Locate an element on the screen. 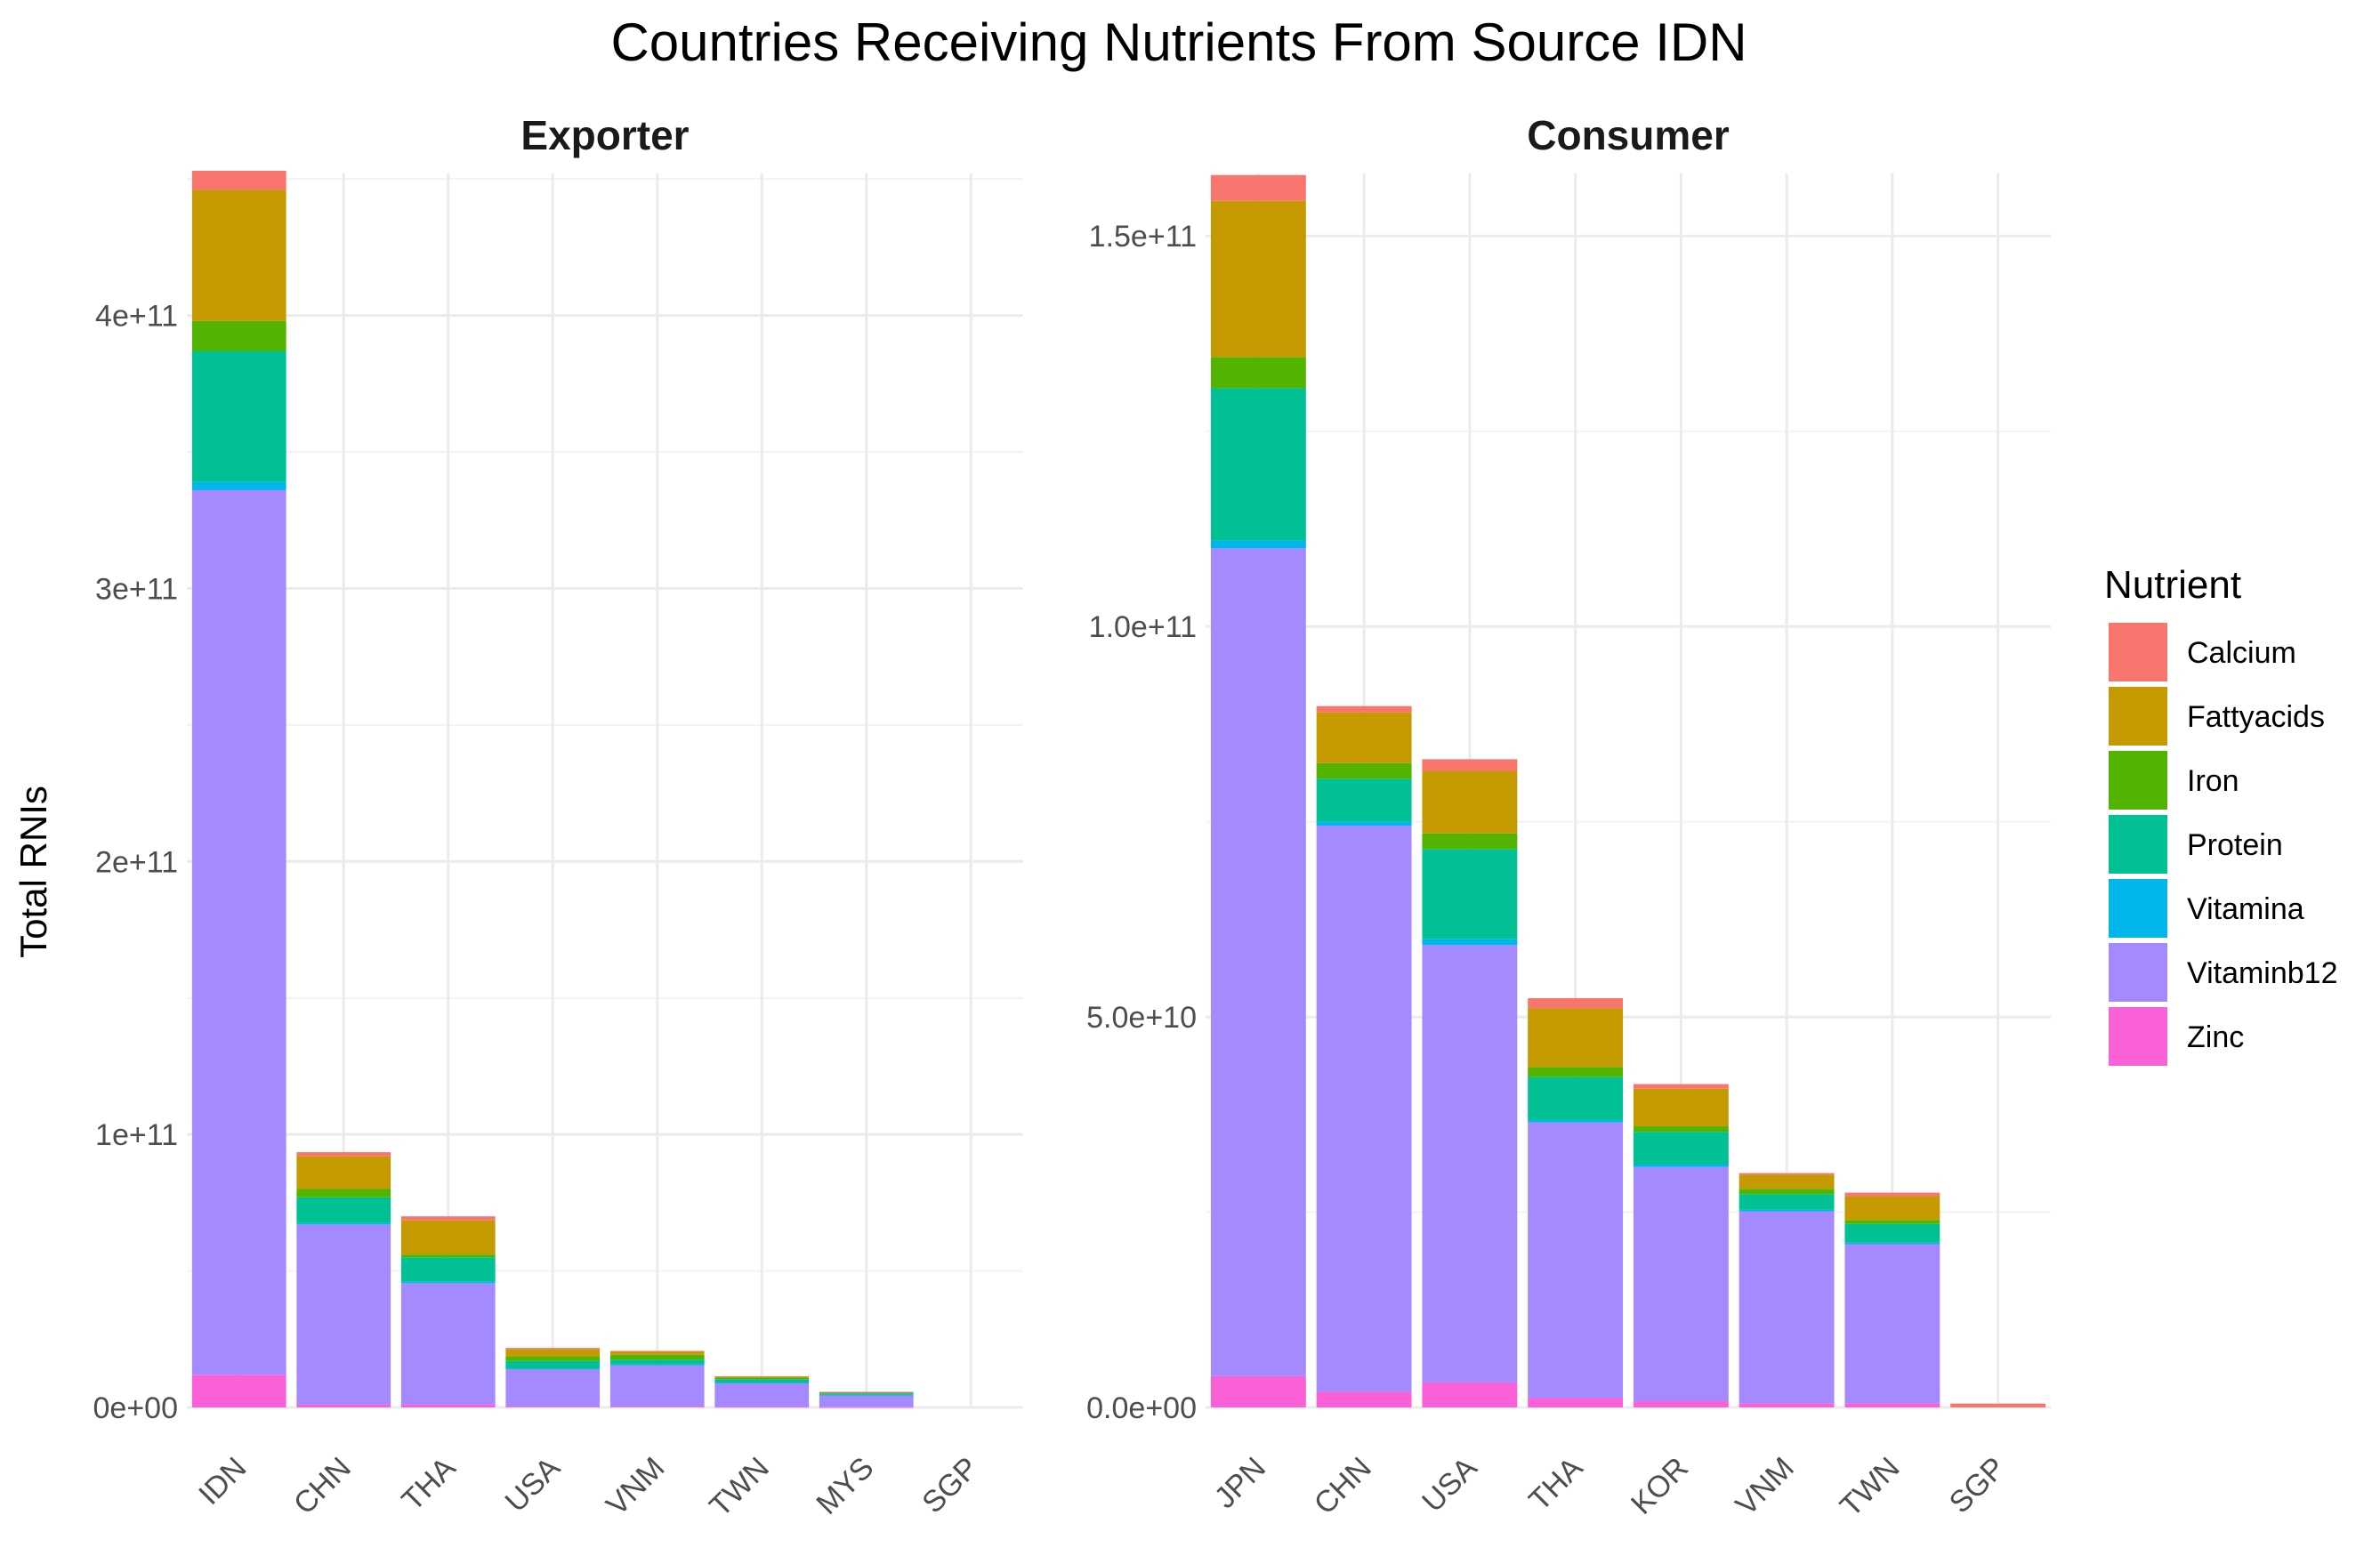 This screenshot has width=2380, height=1564. bar-vnm-iron is located at coordinates (657, 1357).